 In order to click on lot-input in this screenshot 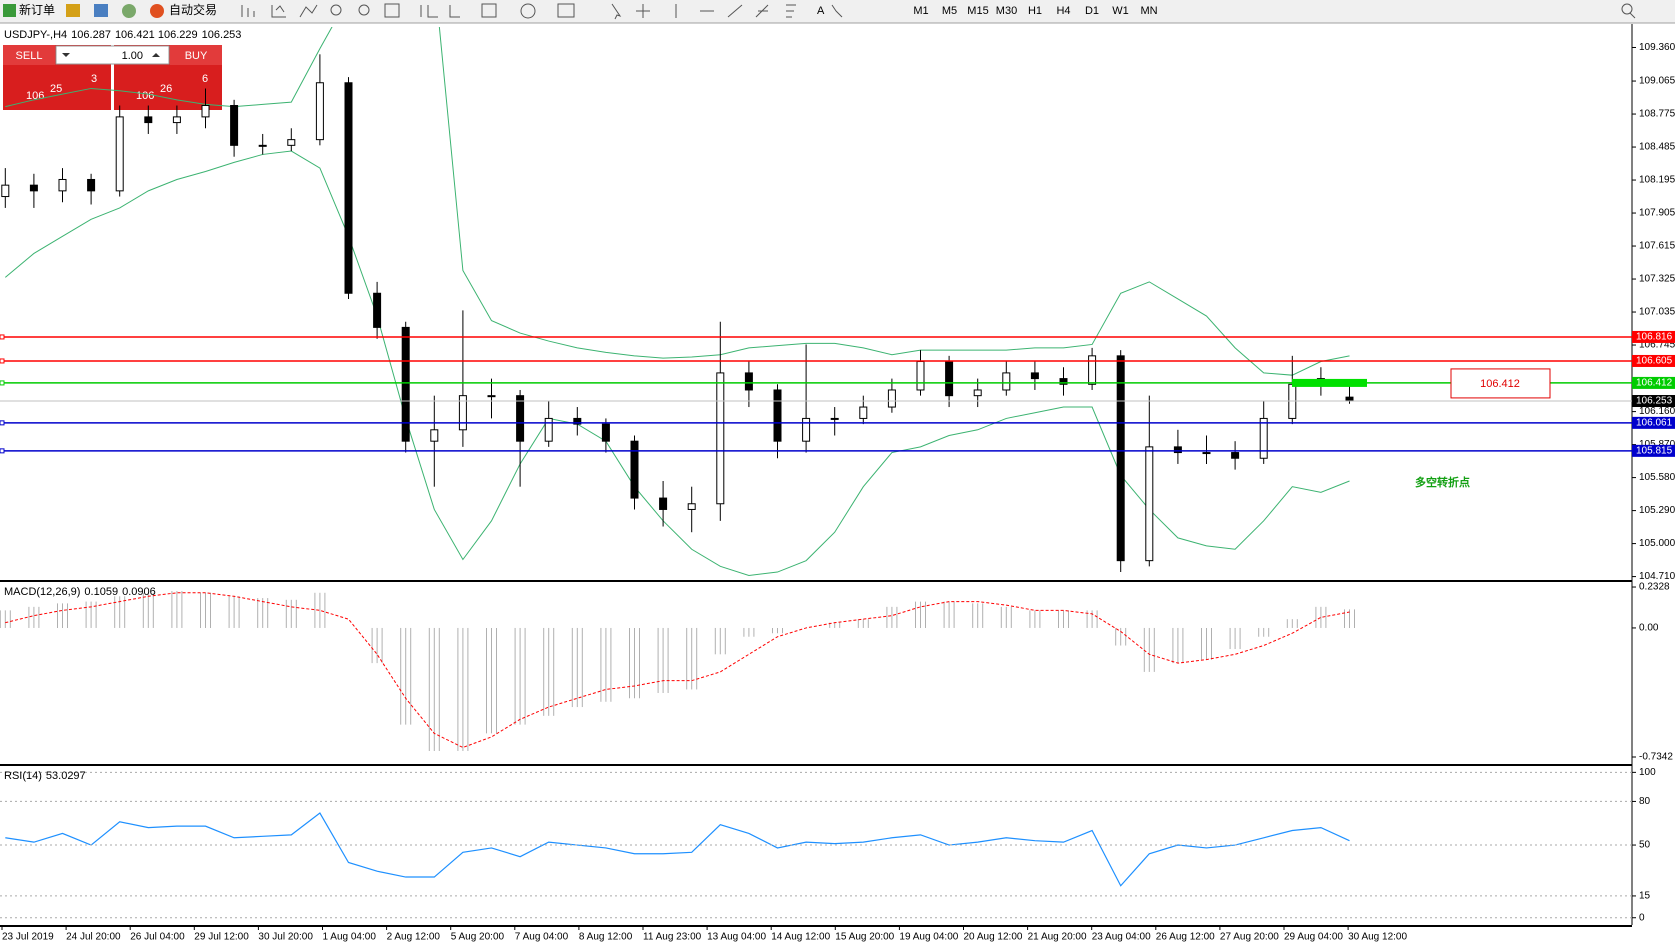, I will do `click(112, 55)`.